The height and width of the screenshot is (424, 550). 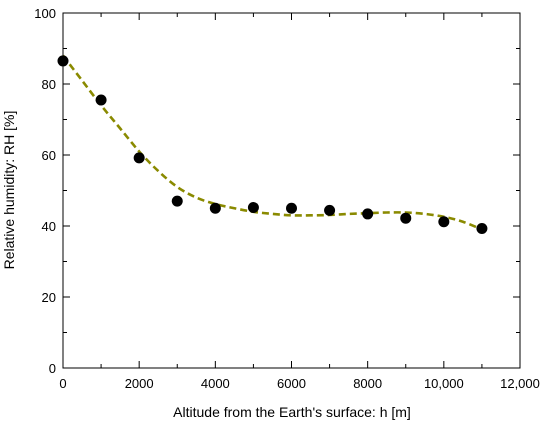 What do you see at coordinates (139, 383) in the screenshot?
I see `x-tick-label: 2000` at bounding box center [139, 383].